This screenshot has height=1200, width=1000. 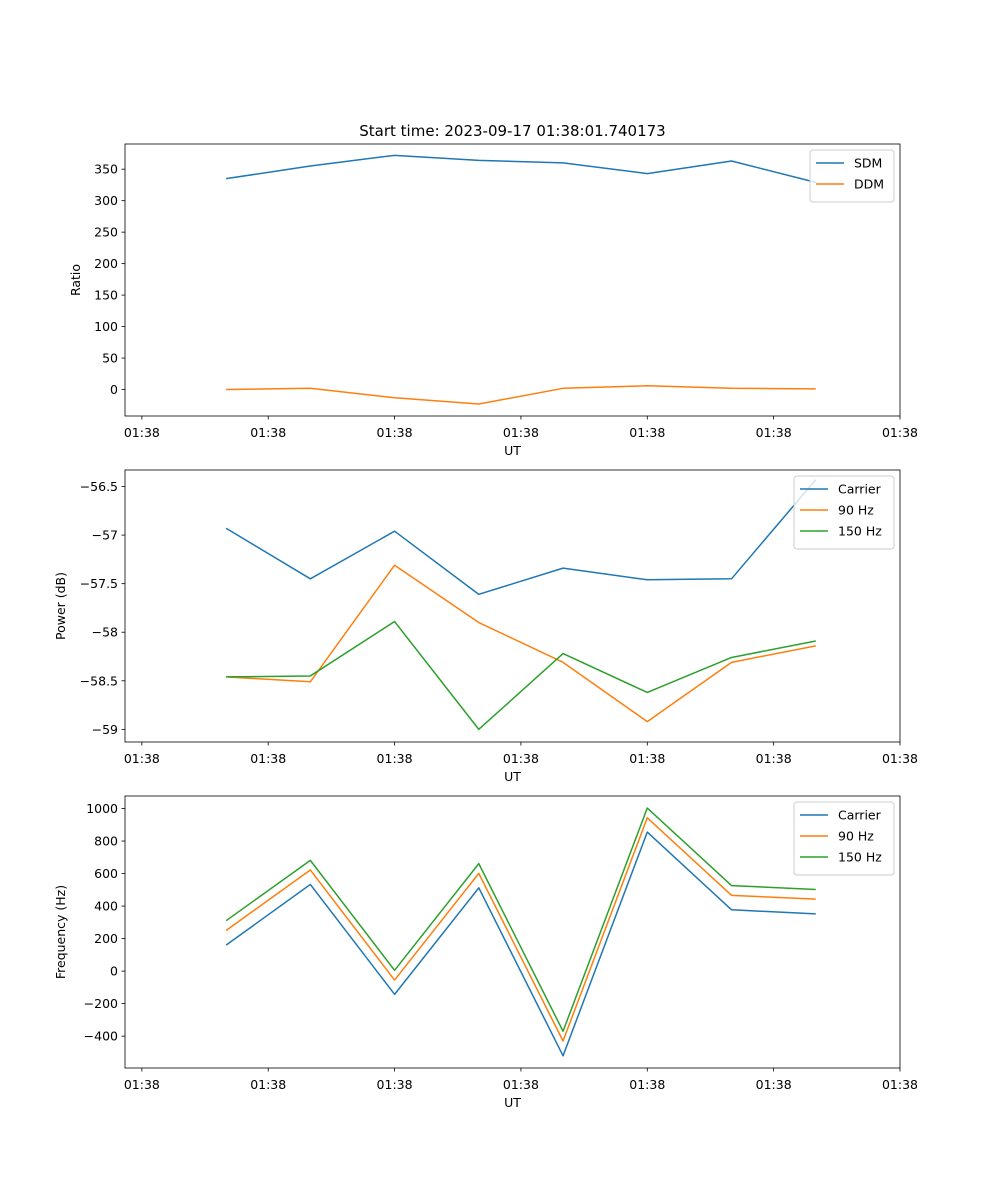 What do you see at coordinates (869, 184) in the screenshot?
I see `legend-label: DDM` at bounding box center [869, 184].